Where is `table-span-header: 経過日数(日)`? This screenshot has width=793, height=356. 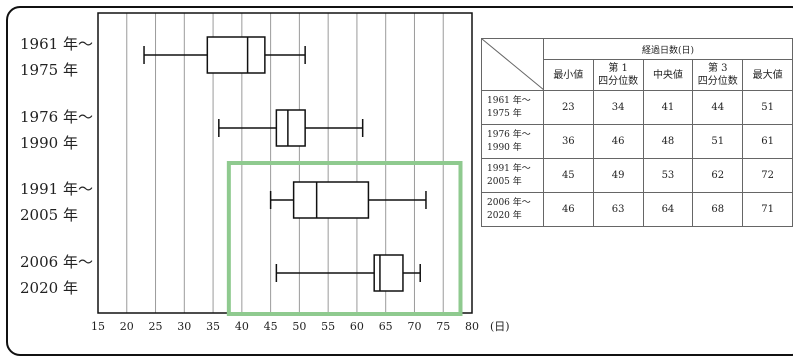
table-span-header: 経過日数(日) is located at coordinates (667, 49).